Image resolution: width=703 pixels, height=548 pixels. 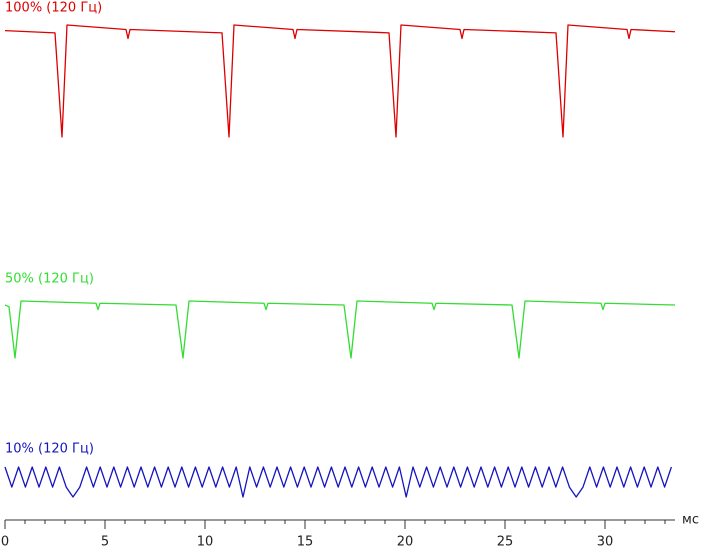 What do you see at coordinates (205, 541) in the screenshot?
I see `x-tick-label: 10` at bounding box center [205, 541].